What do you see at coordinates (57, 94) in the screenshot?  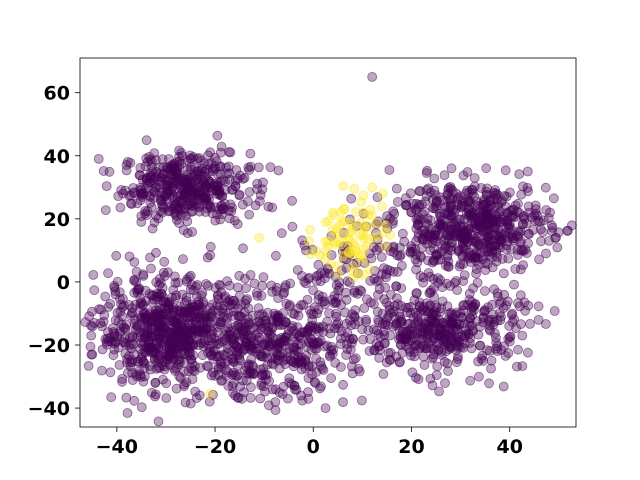 I see `y-tick-label: 60` at bounding box center [57, 94].